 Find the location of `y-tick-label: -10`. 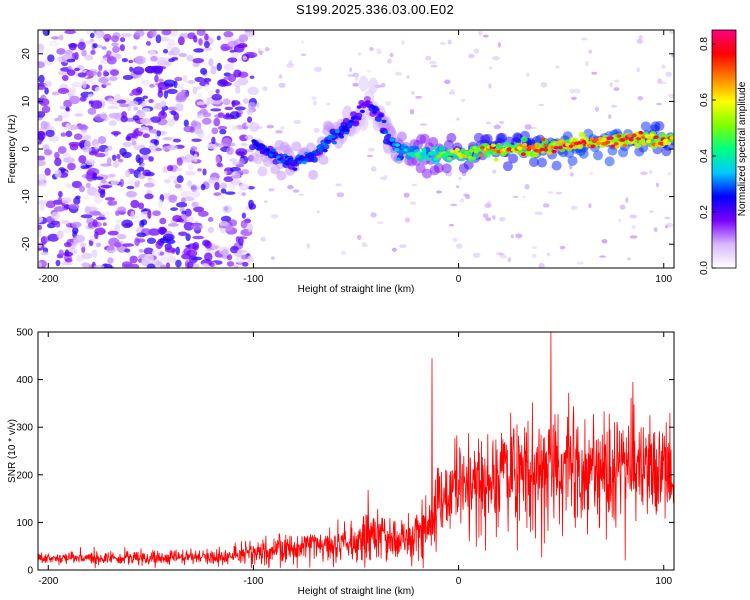

y-tick-label: -10 is located at coordinates (26, 196).